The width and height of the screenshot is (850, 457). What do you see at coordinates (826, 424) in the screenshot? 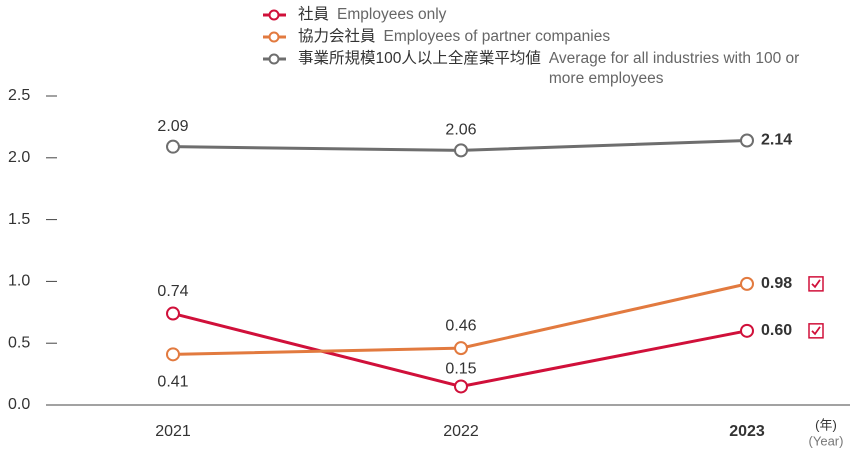
I see `x-unit: (年)` at bounding box center [826, 424].